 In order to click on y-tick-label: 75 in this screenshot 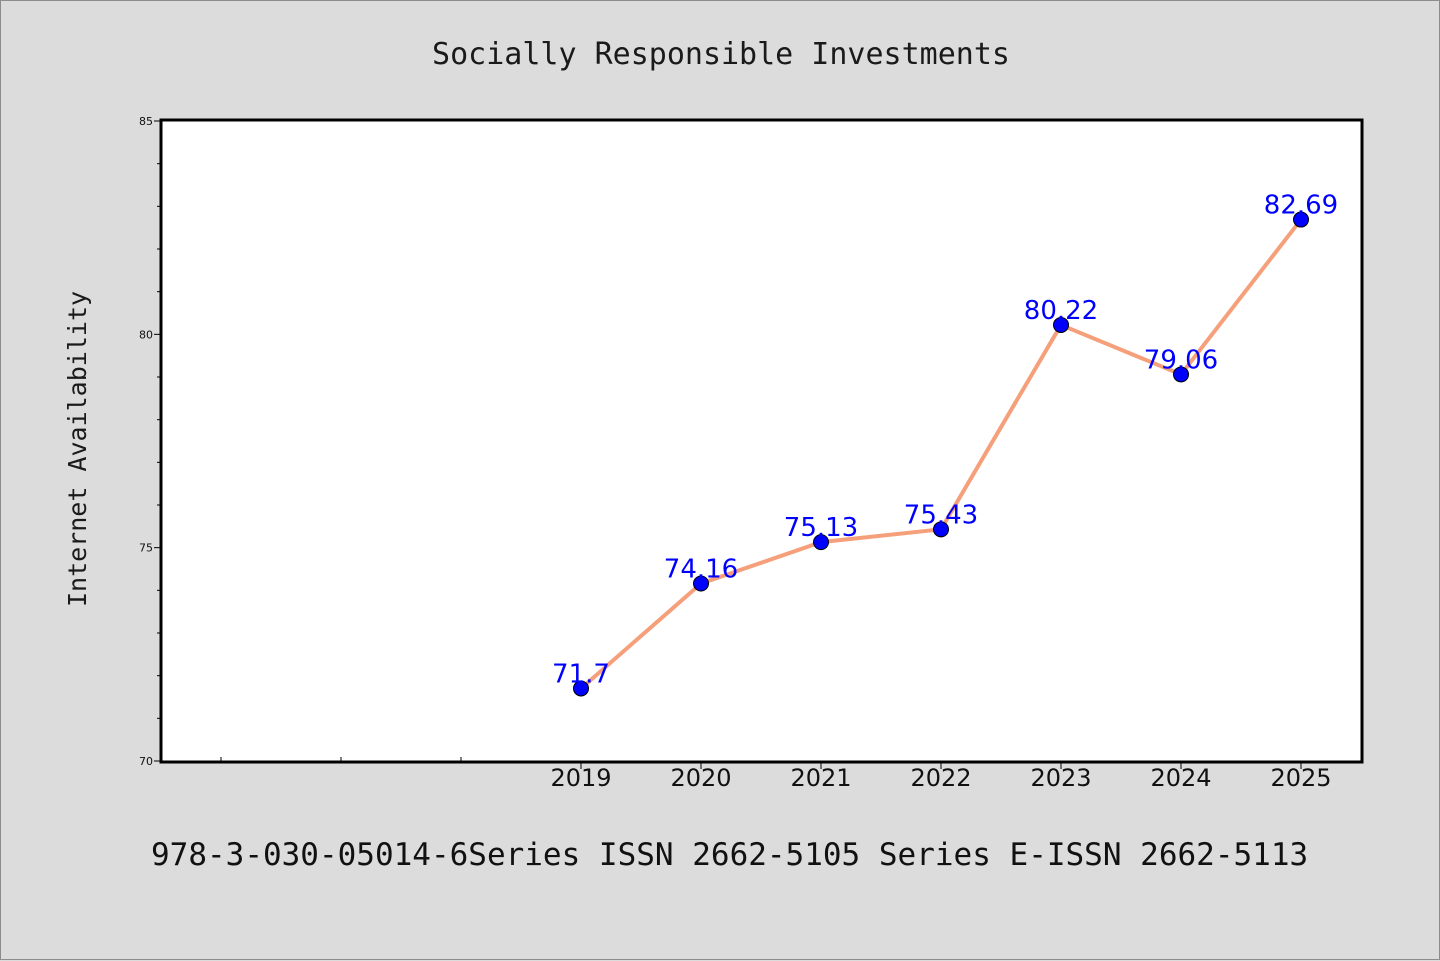, I will do `click(146, 548)`.